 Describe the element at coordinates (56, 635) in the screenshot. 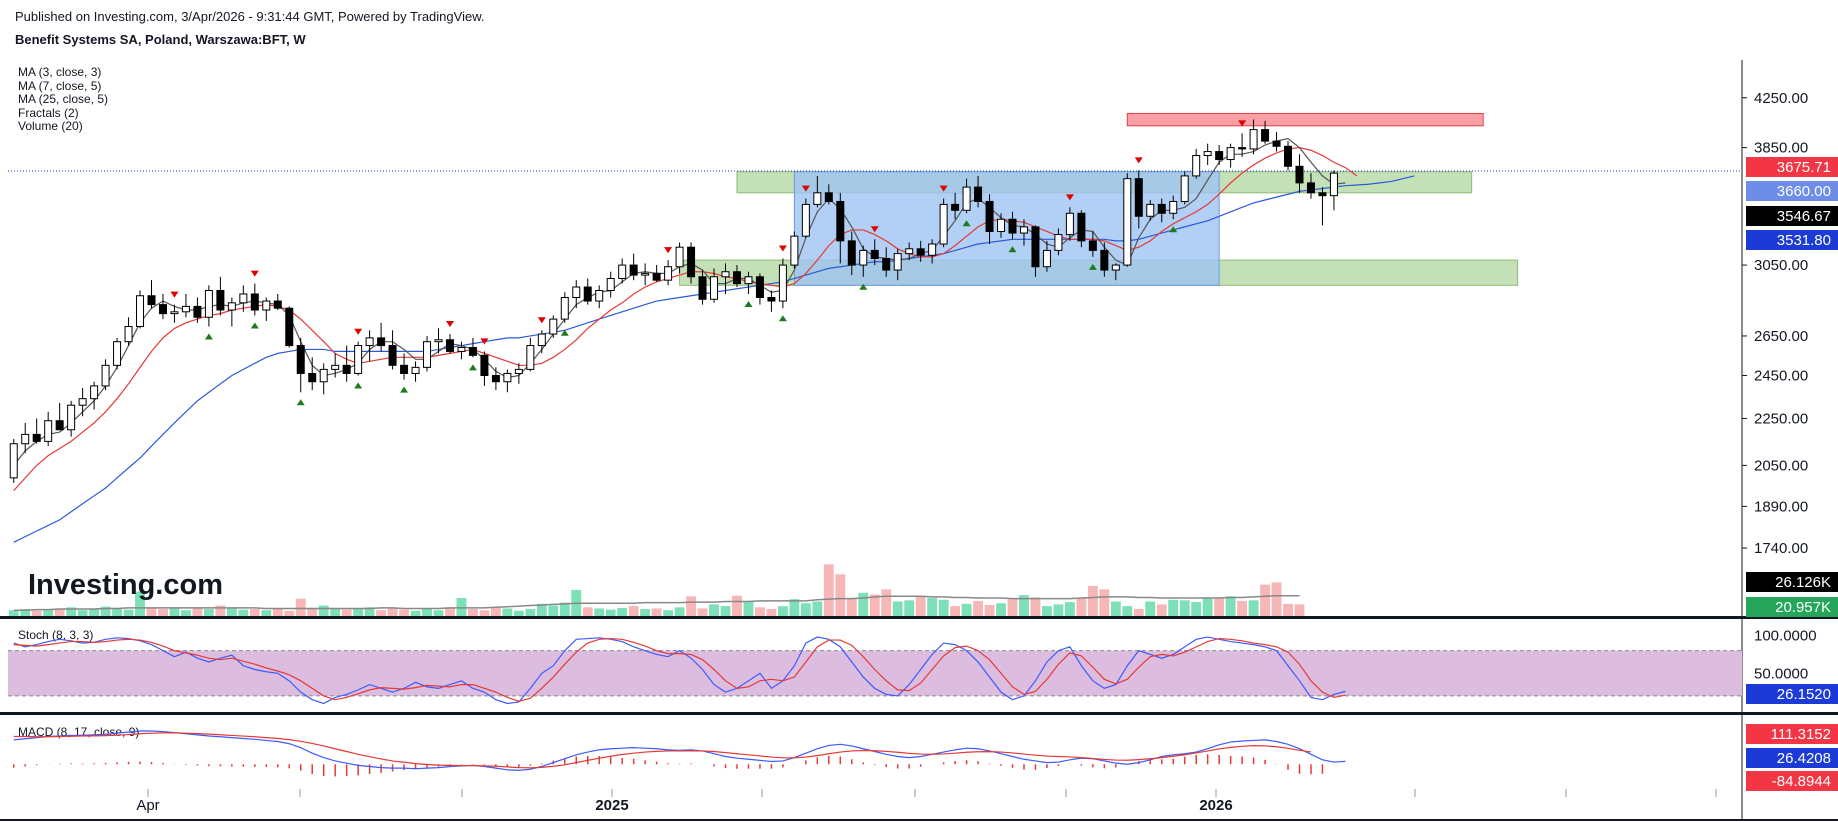

I see `stoch-panel-title: Stoch (8, 3, 3)` at that location.